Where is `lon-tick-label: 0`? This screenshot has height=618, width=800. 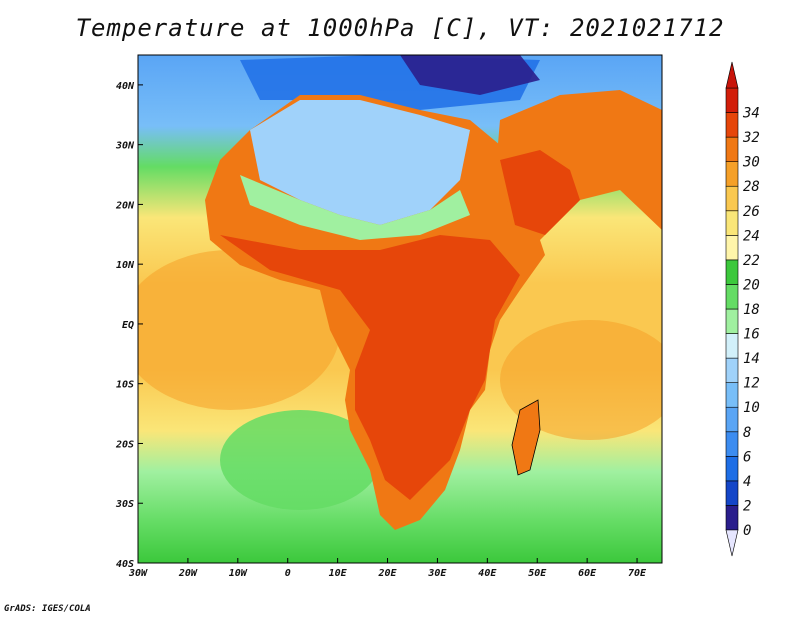 lon-tick-label: 0 is located at coordinates (288, 573).